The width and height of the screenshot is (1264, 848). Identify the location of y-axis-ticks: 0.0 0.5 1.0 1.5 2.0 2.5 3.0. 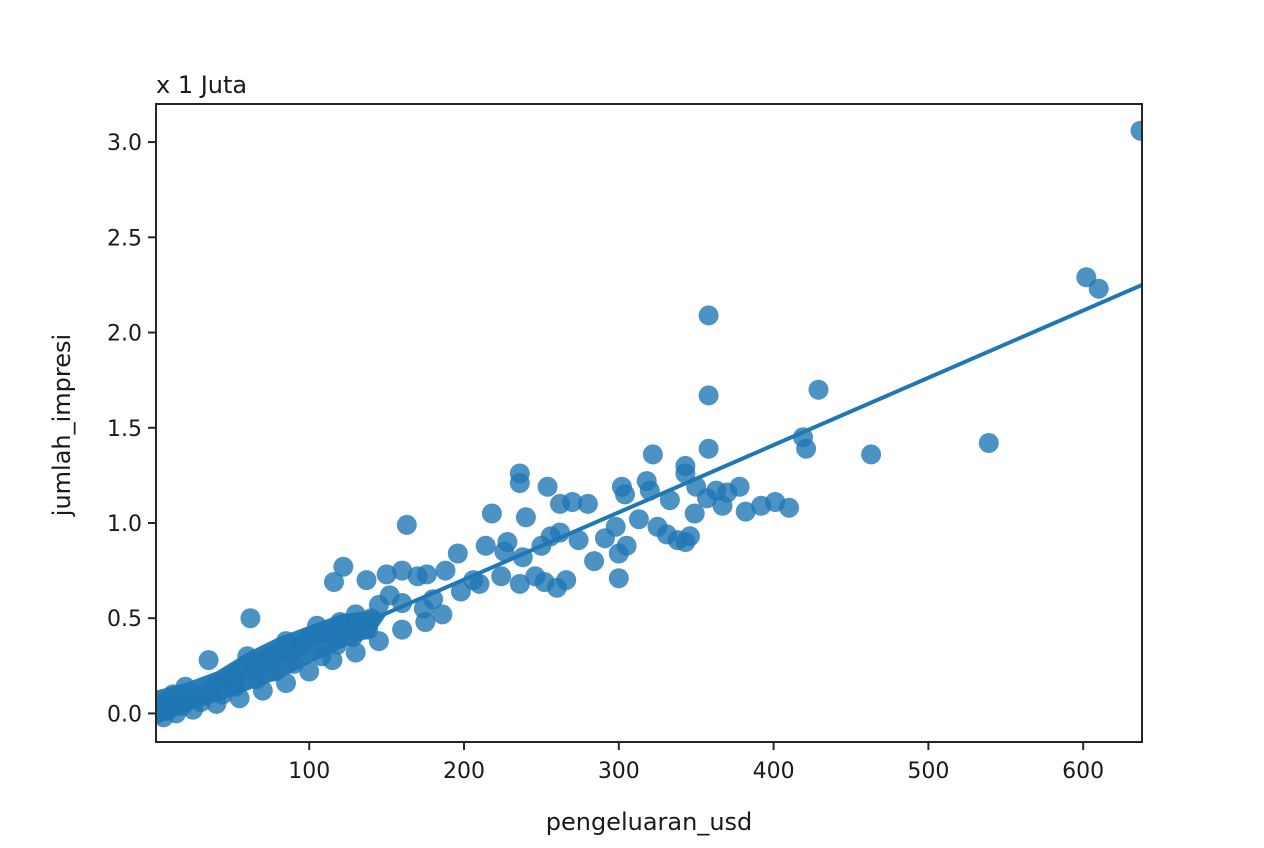
(131, 429).